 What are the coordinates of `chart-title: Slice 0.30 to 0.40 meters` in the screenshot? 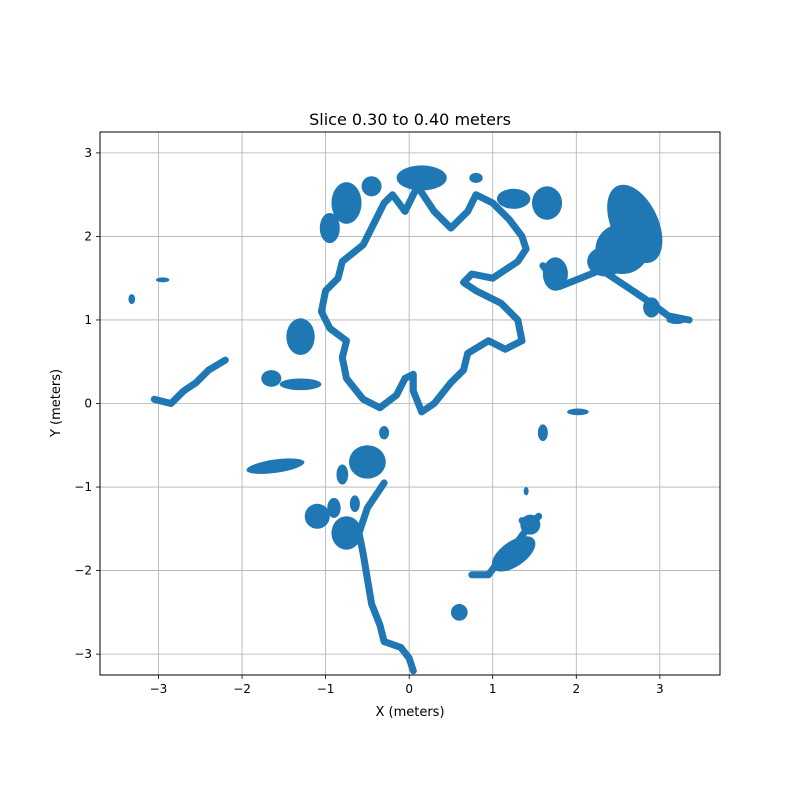 It's located at (410, 119).